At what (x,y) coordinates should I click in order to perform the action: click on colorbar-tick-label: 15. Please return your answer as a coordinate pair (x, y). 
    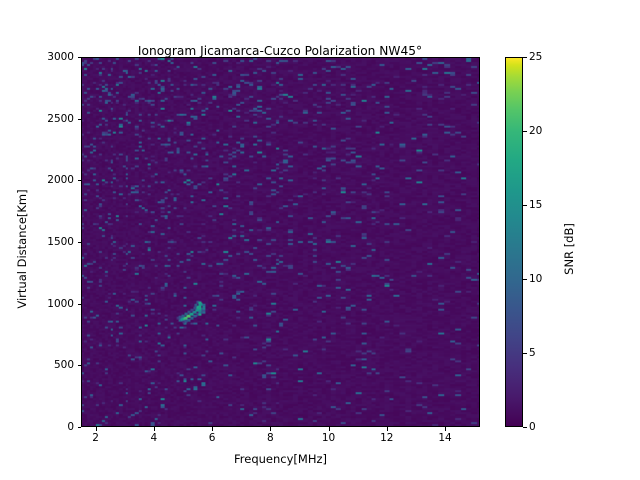
    Looking at the image, I should click on (536, 205).